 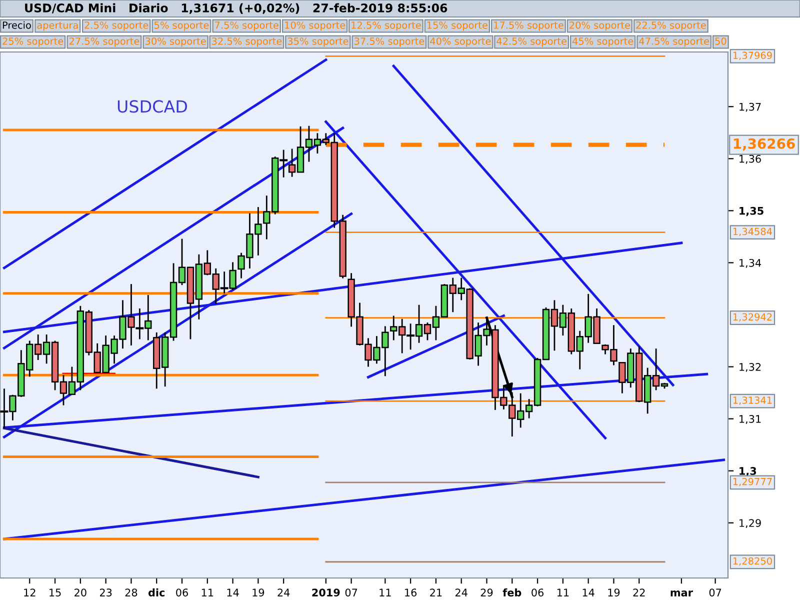 What do you see at coordinates (460, 42) in the screenshot?
I see `text: 40% soporte` at bounding box center [460, 42].